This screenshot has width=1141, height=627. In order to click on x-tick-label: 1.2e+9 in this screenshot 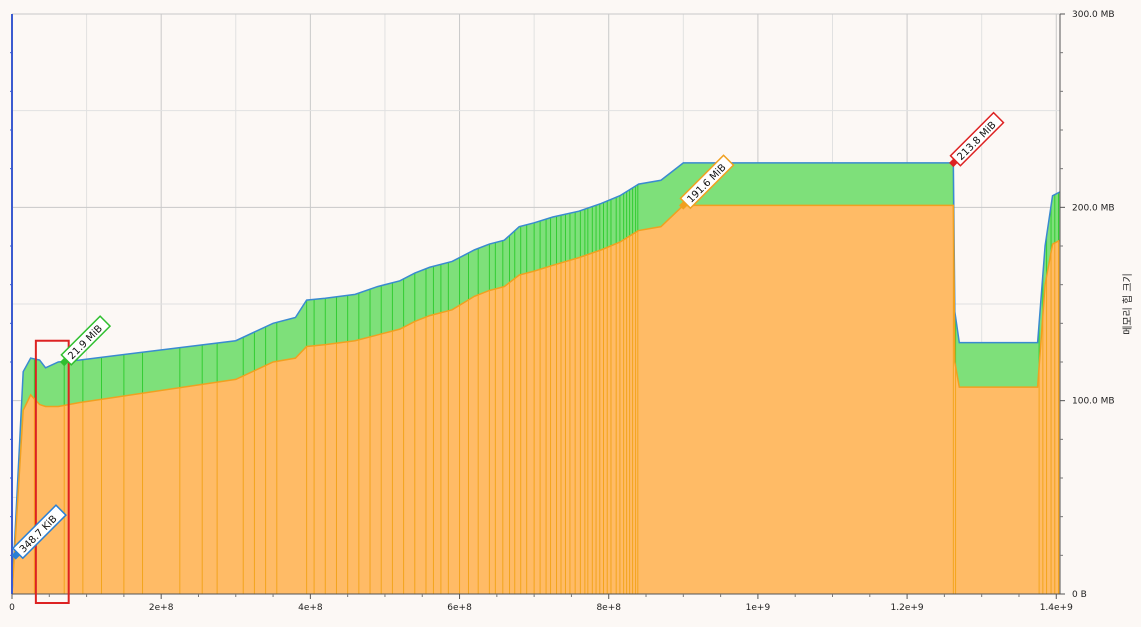, I will do `click(907, 608)`.